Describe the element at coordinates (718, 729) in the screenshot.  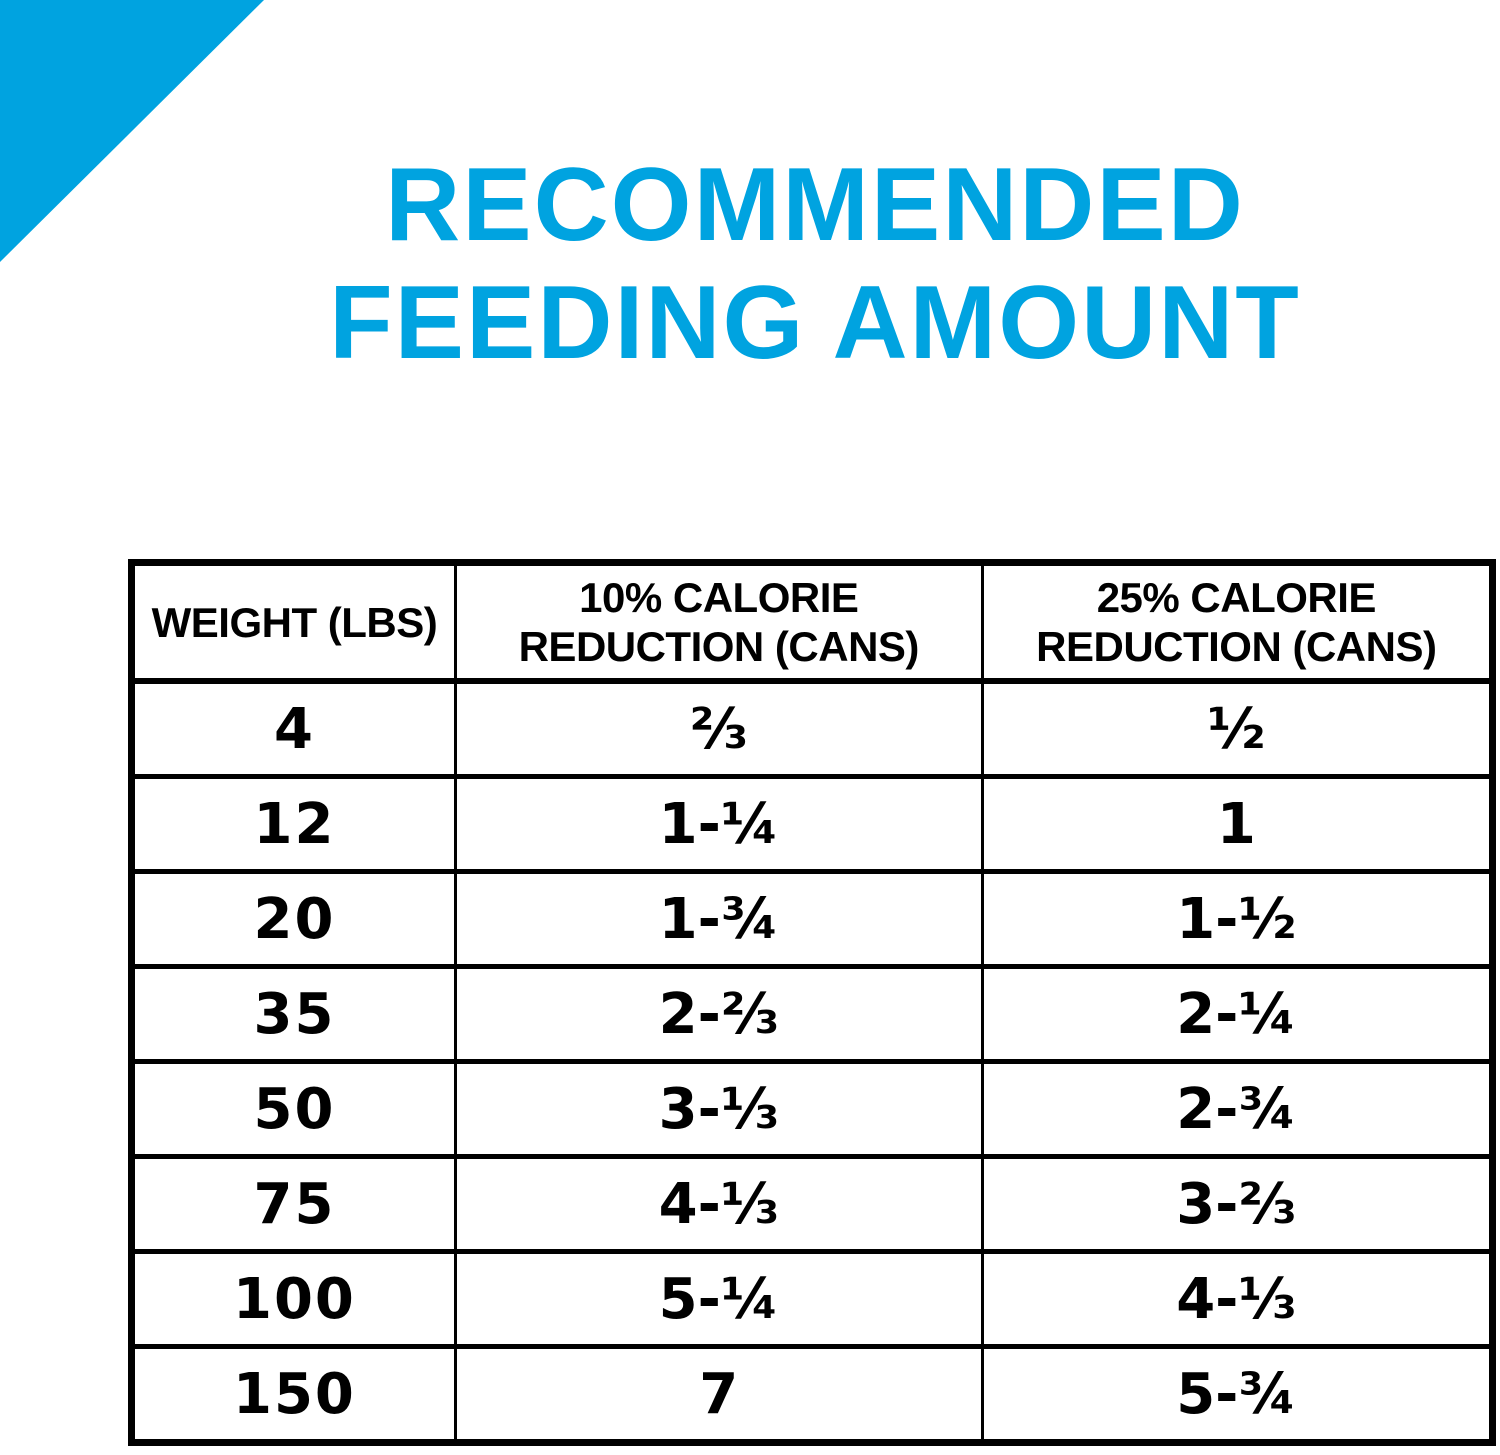
I see `cans-10pct-cell: ⅔` at that location.